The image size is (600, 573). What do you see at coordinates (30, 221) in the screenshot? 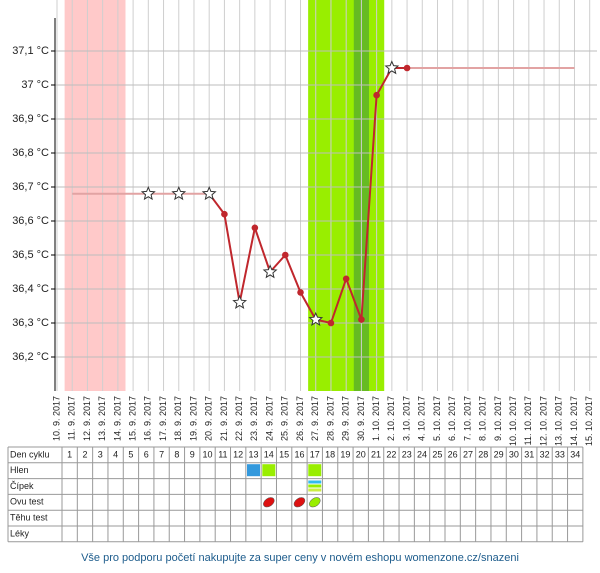
I see `y-tick-label: 36,6 °C` at bounding box center [30, 221].